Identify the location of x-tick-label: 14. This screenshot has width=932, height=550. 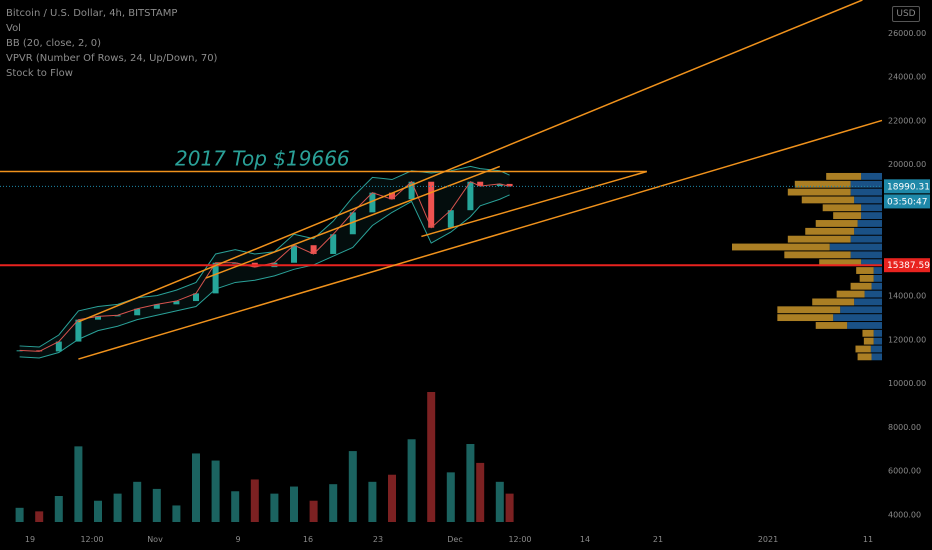
(585, 539).